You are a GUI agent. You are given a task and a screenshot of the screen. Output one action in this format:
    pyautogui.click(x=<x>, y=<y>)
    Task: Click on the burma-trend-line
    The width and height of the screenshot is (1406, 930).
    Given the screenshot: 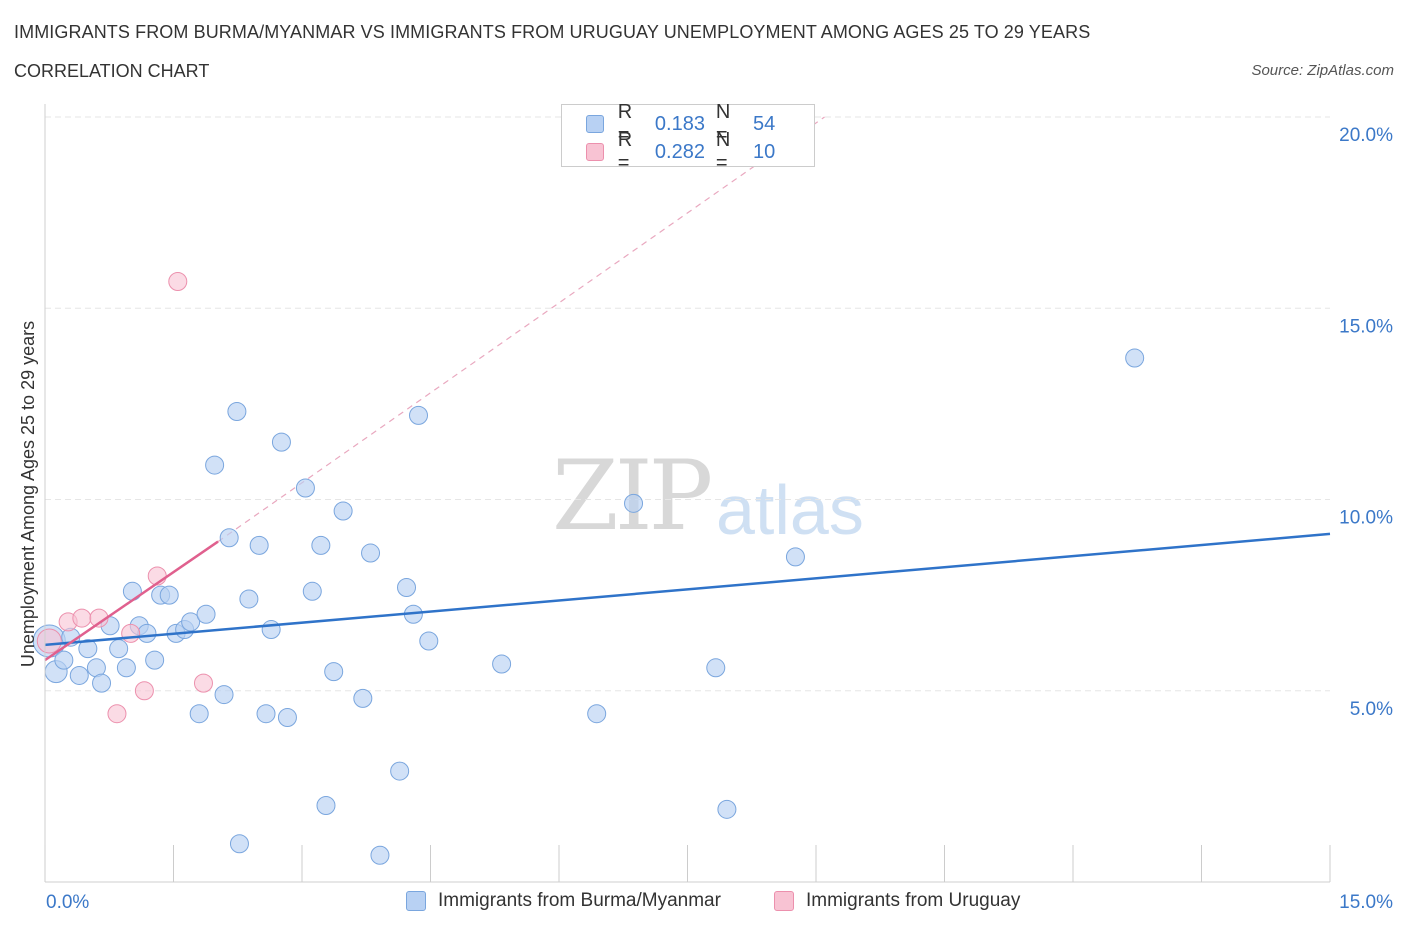 What is the action you would take?
    pyautogui.click(x=687, y=589)
    